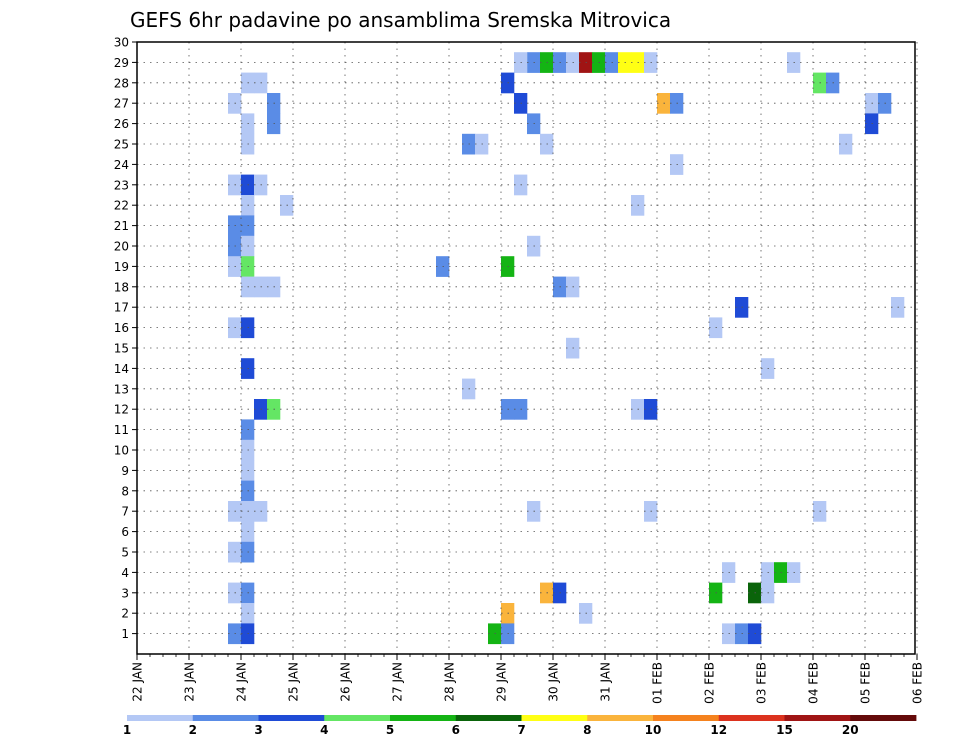  What do you see at coordinates (190, 682) in the screenshot?
I see `x-tick-label: 23 JAN` at bounding box center [190, 682].